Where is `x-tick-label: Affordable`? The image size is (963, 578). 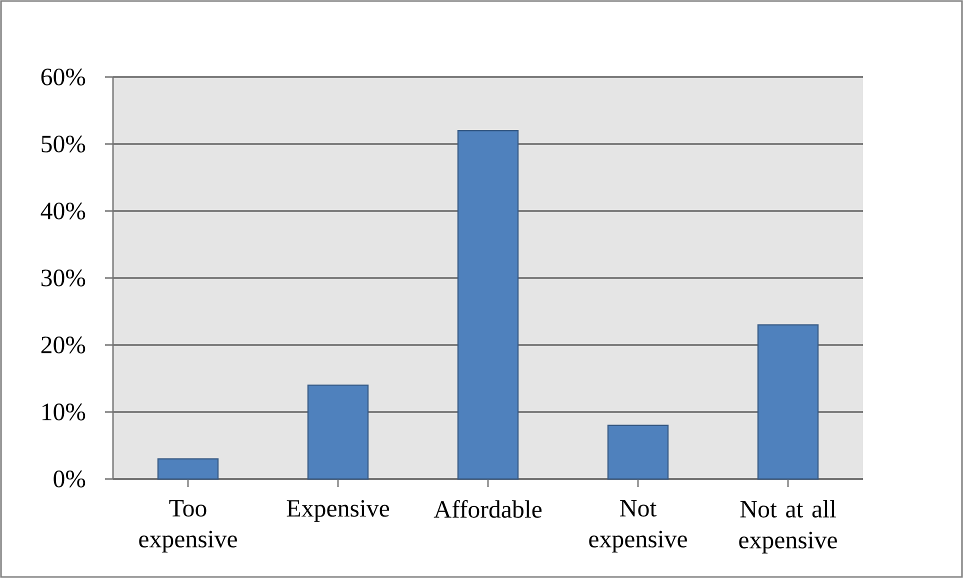
x-tick-label: Affordable is located at coordinates (488, 509).